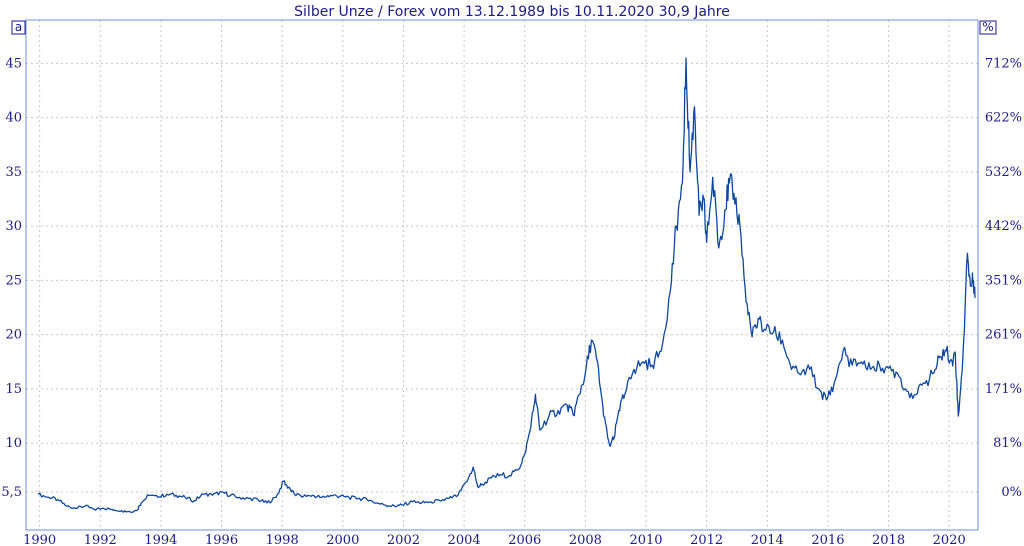 The height and width of the screenshot is (546, 1024). Describe the element at coordinates (585, 539) in the screenshot. I see `x-tick-label: 2008` at that location.